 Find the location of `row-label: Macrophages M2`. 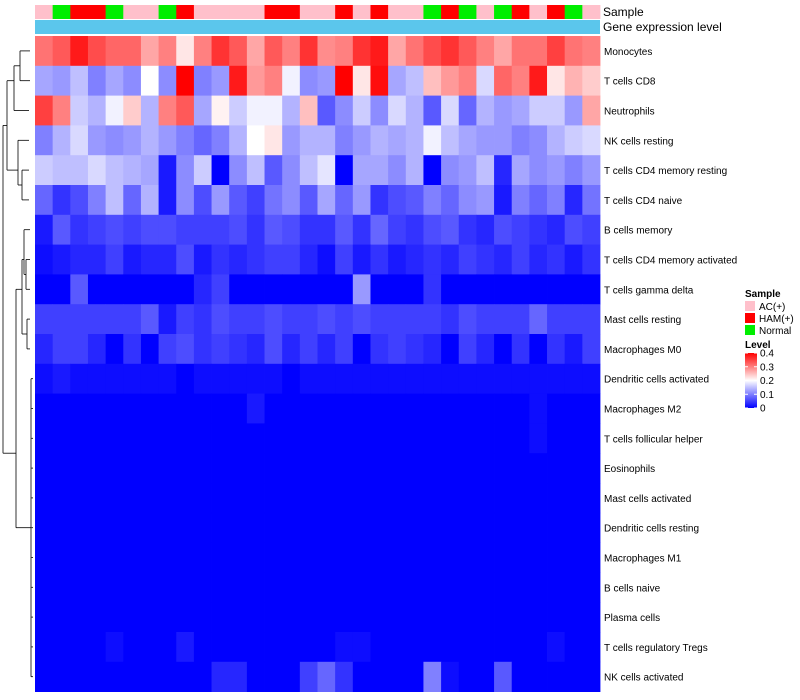

row-label: Macrophages M2 is located at coordinates (643, 410).